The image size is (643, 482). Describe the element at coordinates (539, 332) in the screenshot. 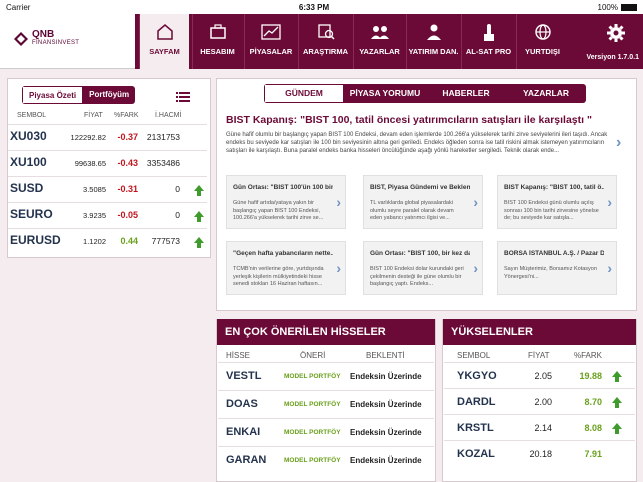

I see `risers-title: YÜKSELENLER` at that location.